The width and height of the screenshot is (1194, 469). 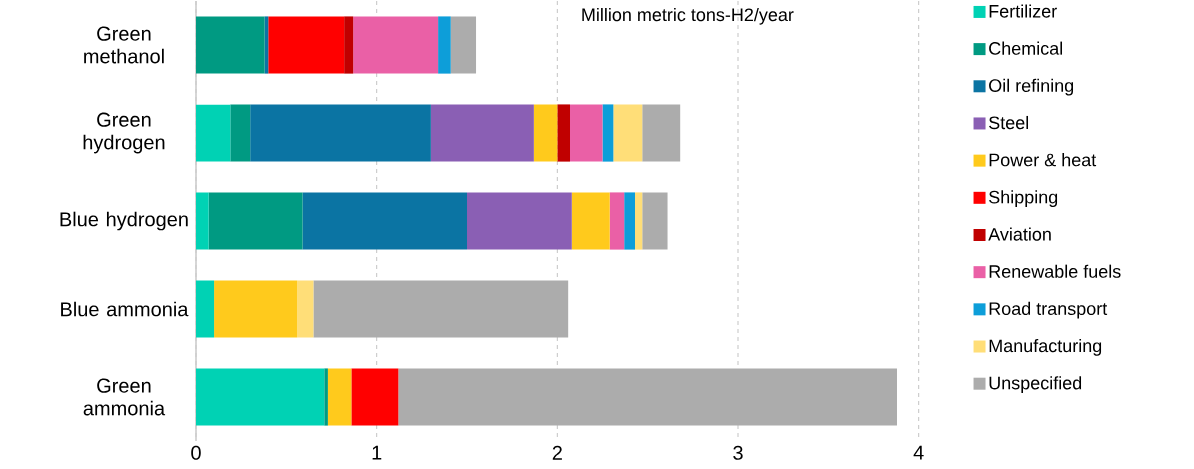 What do you see at coordinates (688, 16) in the screenshot?
I see `x-axis-title: Million metric tons-H2/year` at bounding box center [688, 16].